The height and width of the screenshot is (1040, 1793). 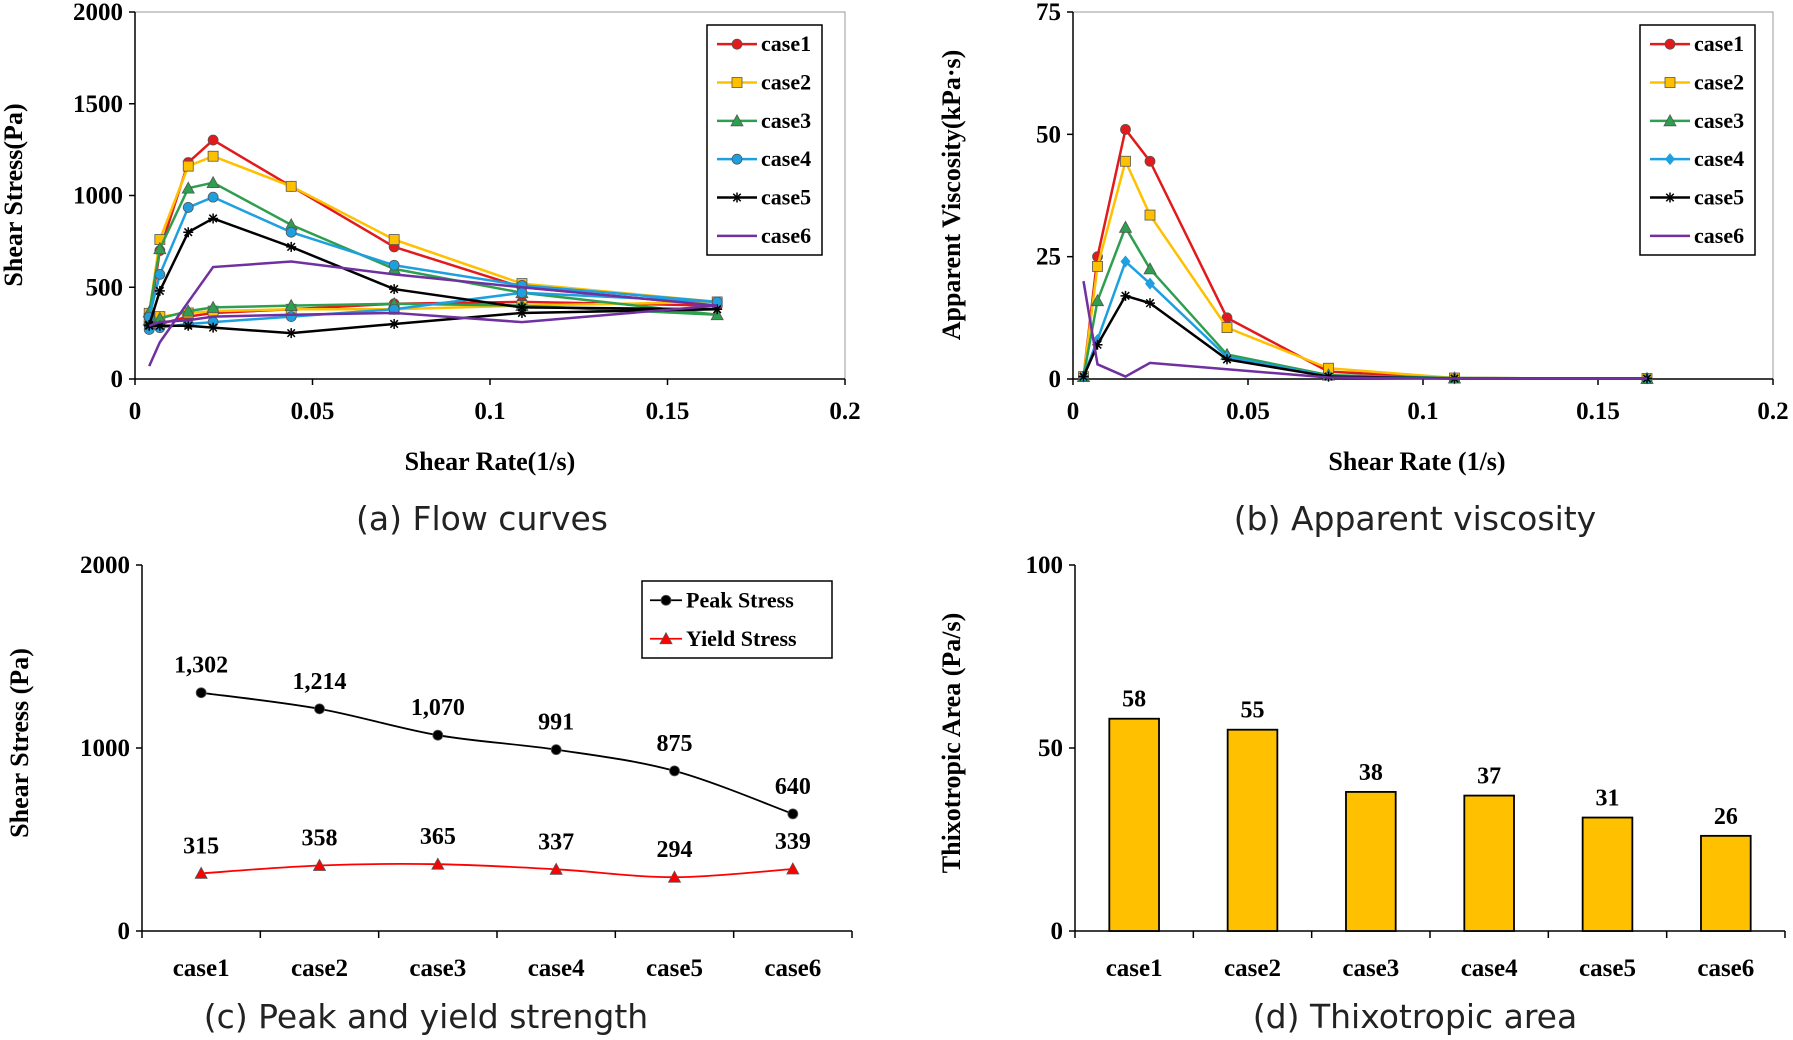 What do you see at coordinates (1073, 411) in the screenshot?
I see `x-tick-label-b: 0` at bounding box center [1073, 411].